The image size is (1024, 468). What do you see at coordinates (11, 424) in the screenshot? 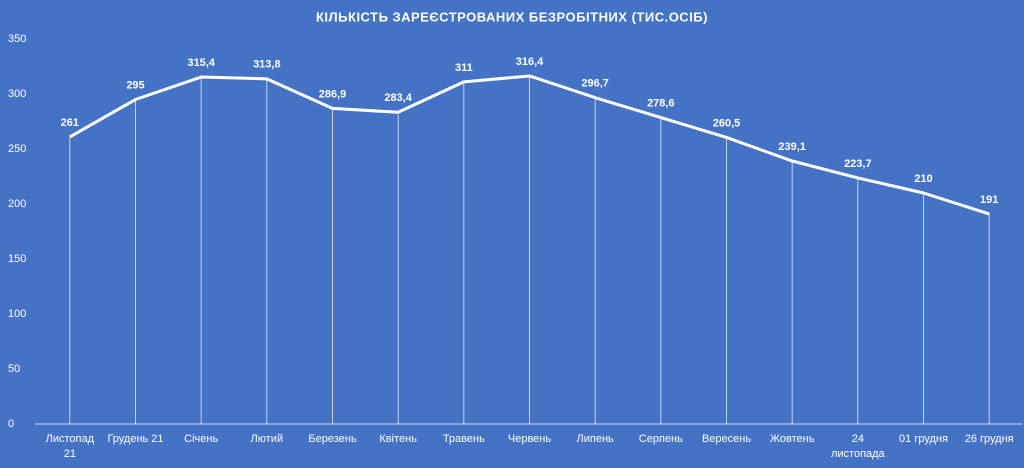
I see `y-tick-label: 0` at bounding box center [11, 424].